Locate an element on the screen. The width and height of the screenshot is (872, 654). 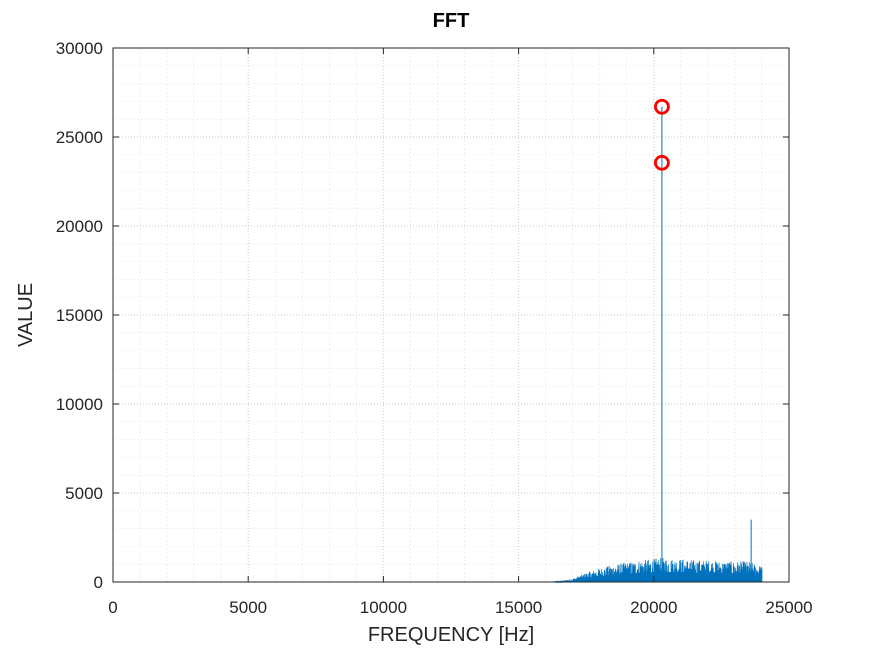
y-tick-label: 5000 is located at coordinates (84, 493).